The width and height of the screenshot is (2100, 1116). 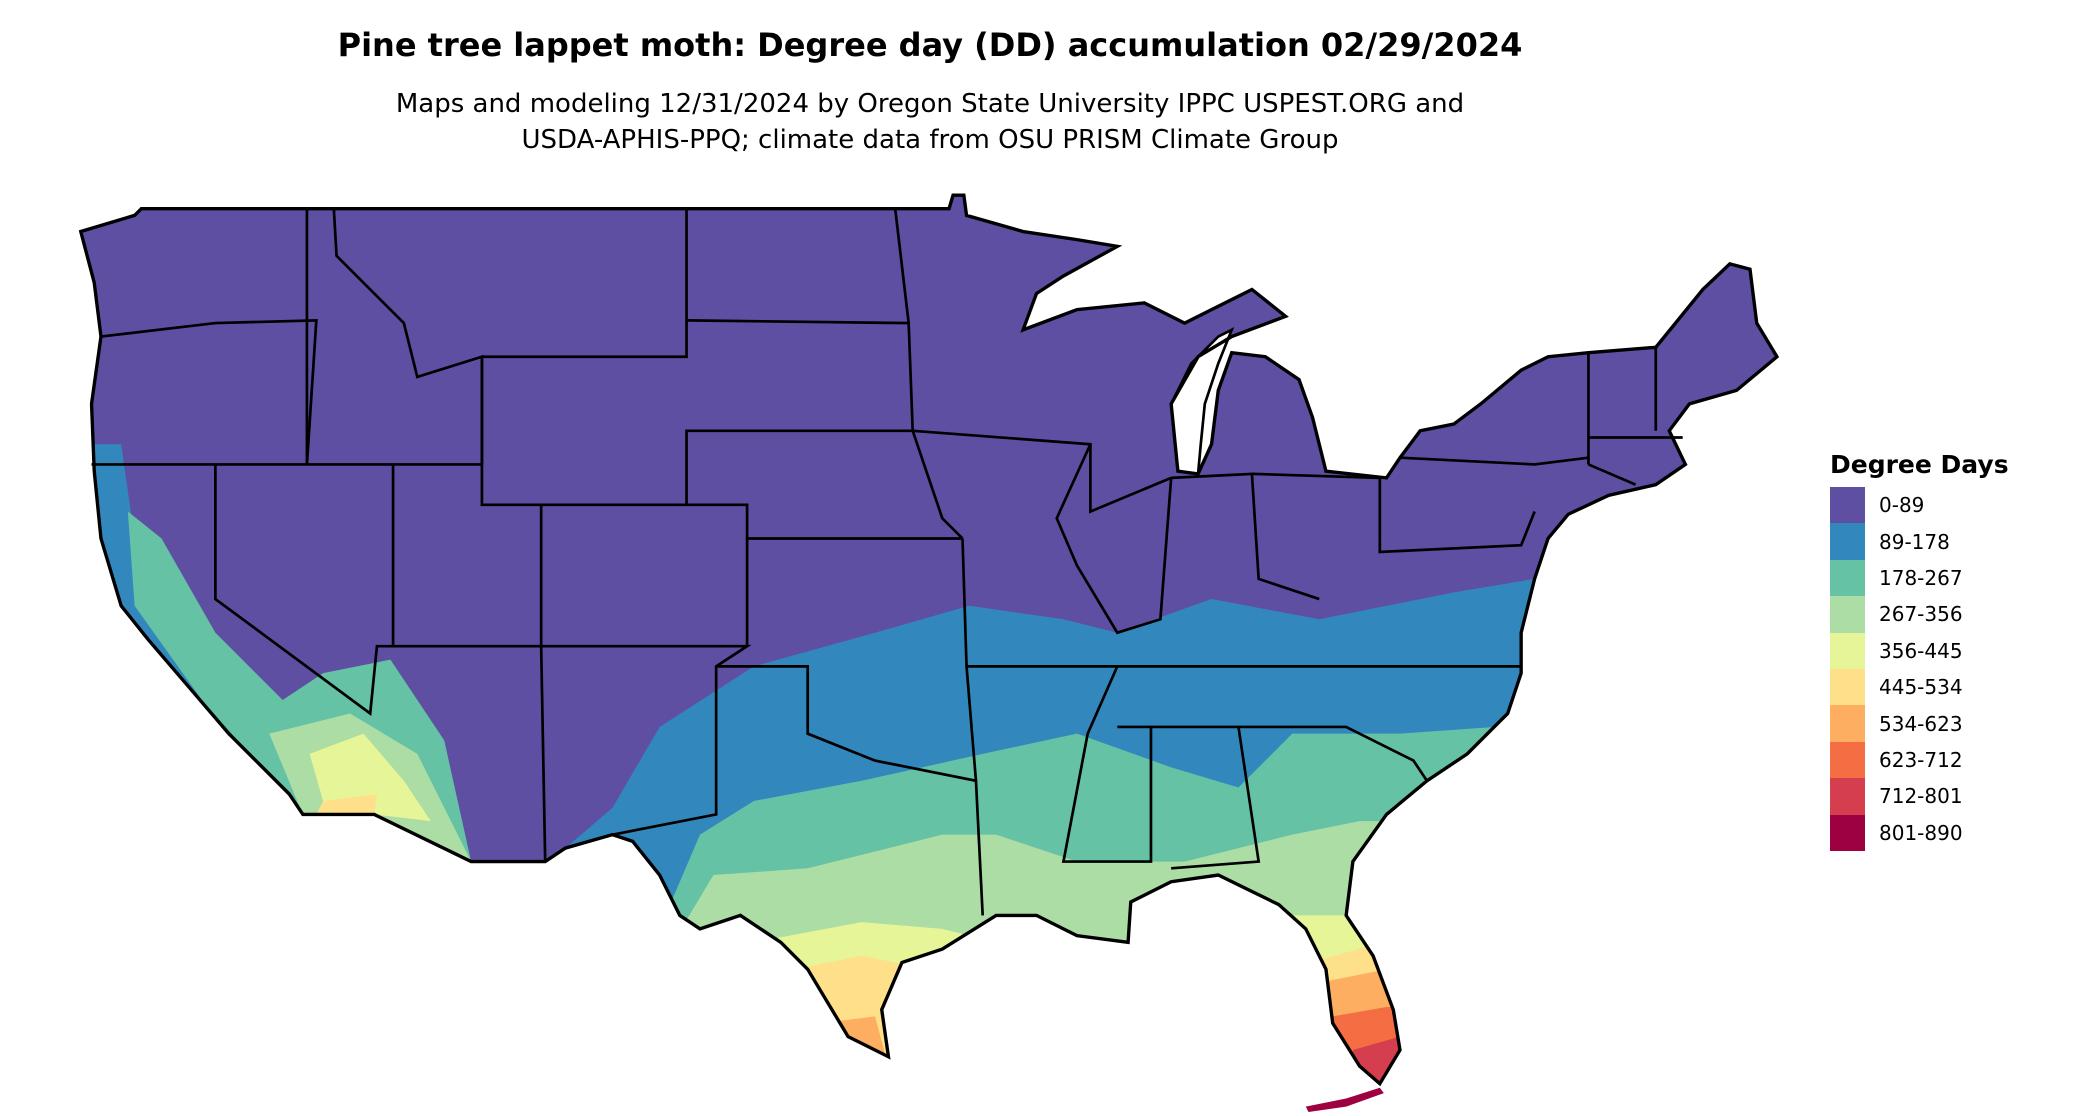 I want to click on legend-label: 712-801, so click(x=1921, y=796).